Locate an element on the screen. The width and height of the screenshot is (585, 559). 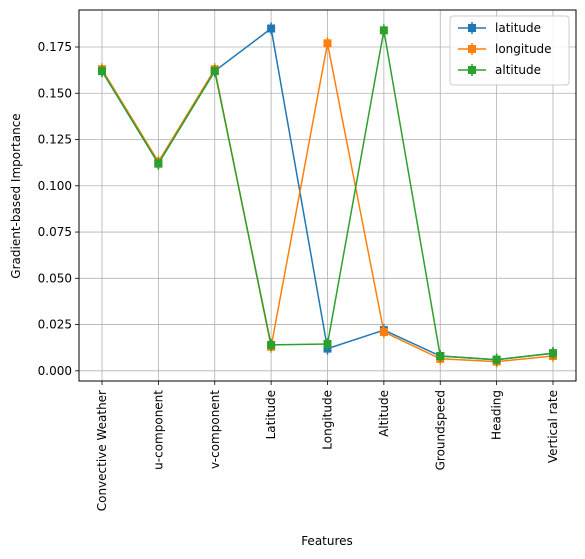
y-tick-label: 0.000 is located at coordinates (55, 371).